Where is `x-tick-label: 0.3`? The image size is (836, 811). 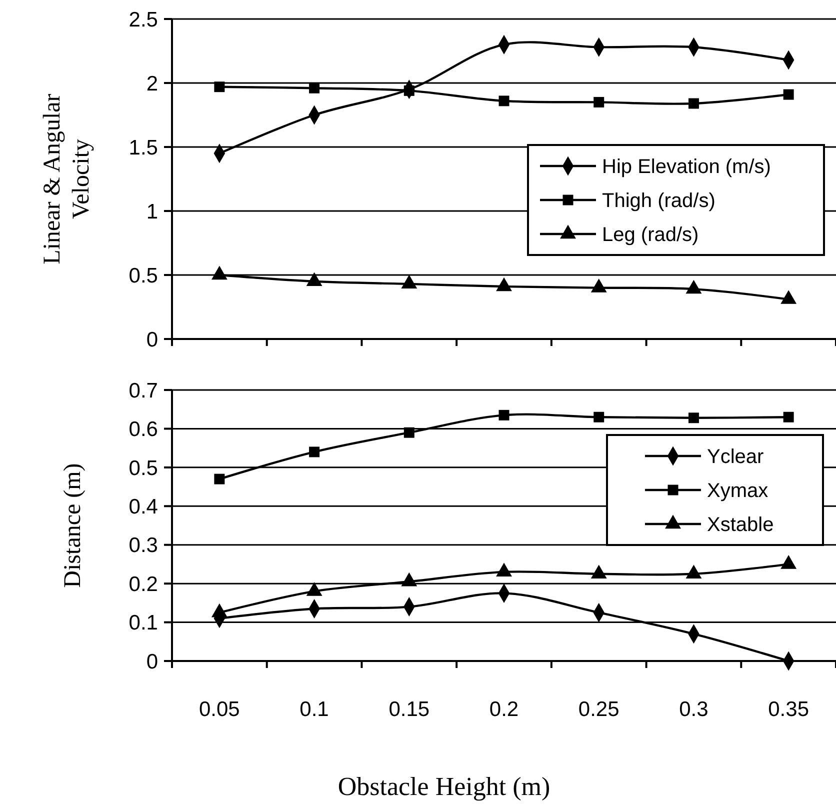 x-tick-label: 0.3 is located at coordinates (693, 709).